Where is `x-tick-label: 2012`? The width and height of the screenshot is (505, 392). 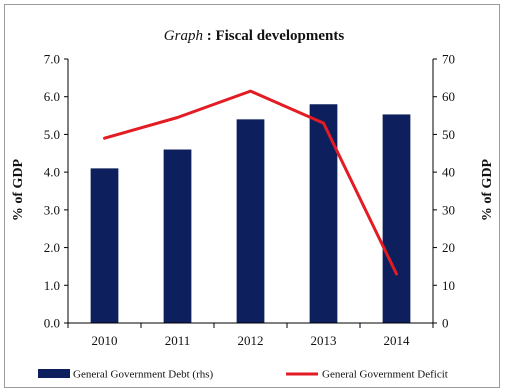
x-tick-label: 2012 is located at coordinates (251, 340).